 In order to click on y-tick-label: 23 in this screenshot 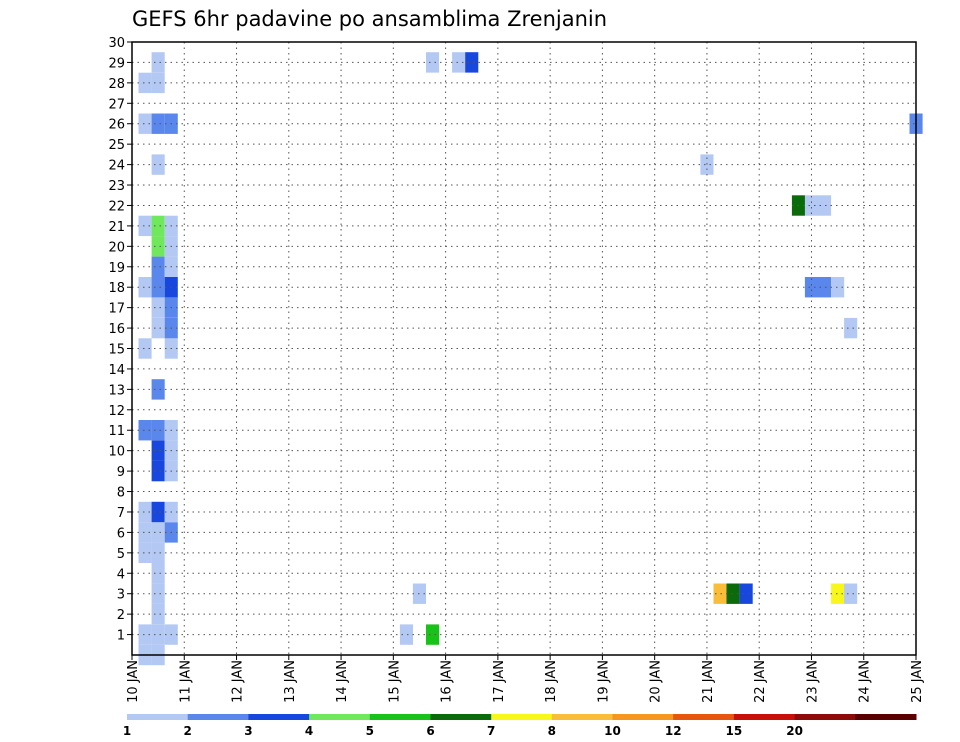, I will do `click(116, 186)`.